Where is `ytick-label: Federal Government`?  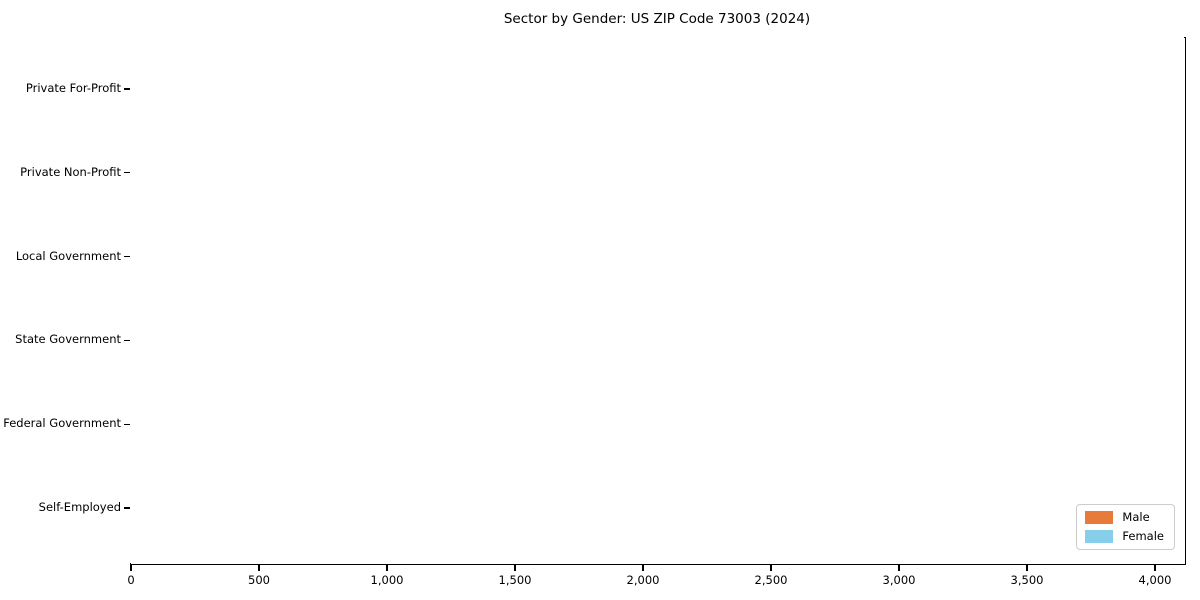
ytick-label: Federal Government is located at coordinates (62, 423).